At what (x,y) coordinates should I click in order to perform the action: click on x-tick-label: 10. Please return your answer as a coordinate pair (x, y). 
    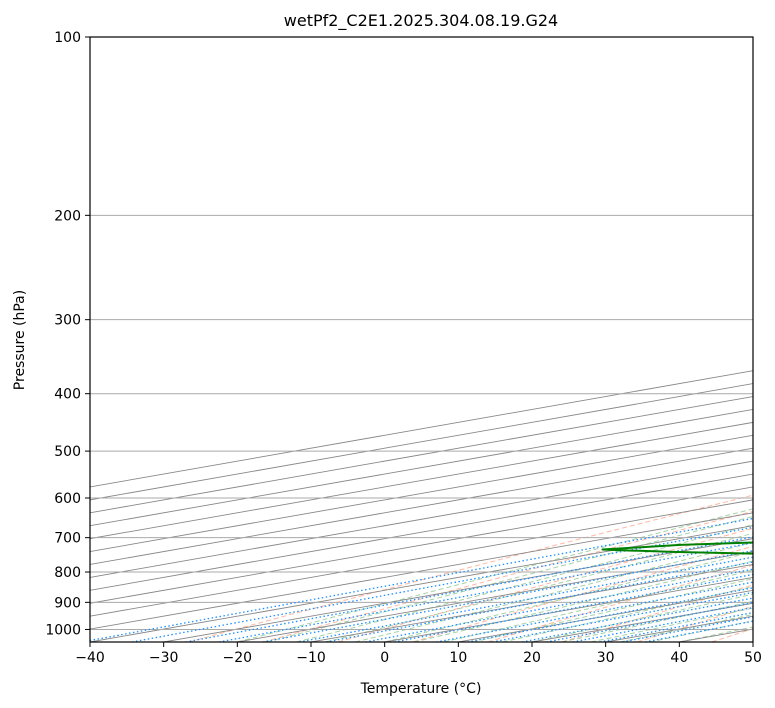
    Looking at the image, I should click on (458, 658).